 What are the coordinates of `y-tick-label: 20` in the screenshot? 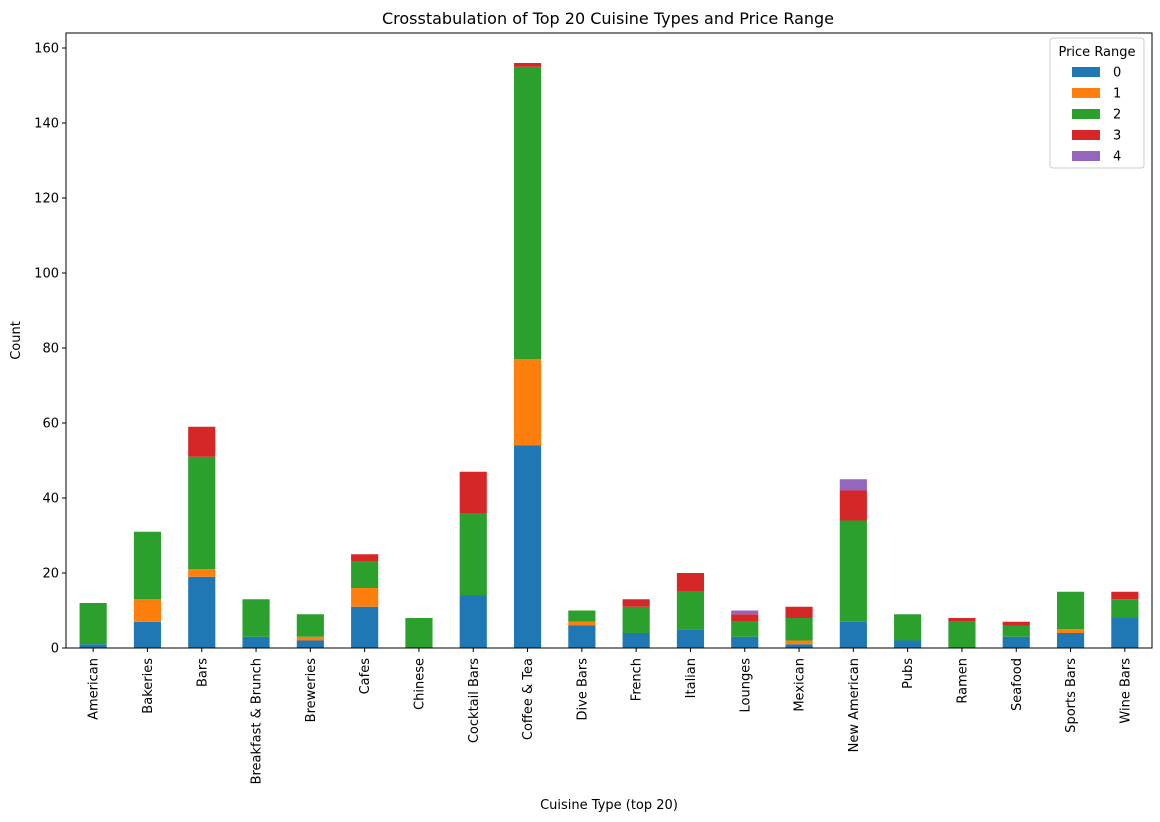 It's located at (50, 574).